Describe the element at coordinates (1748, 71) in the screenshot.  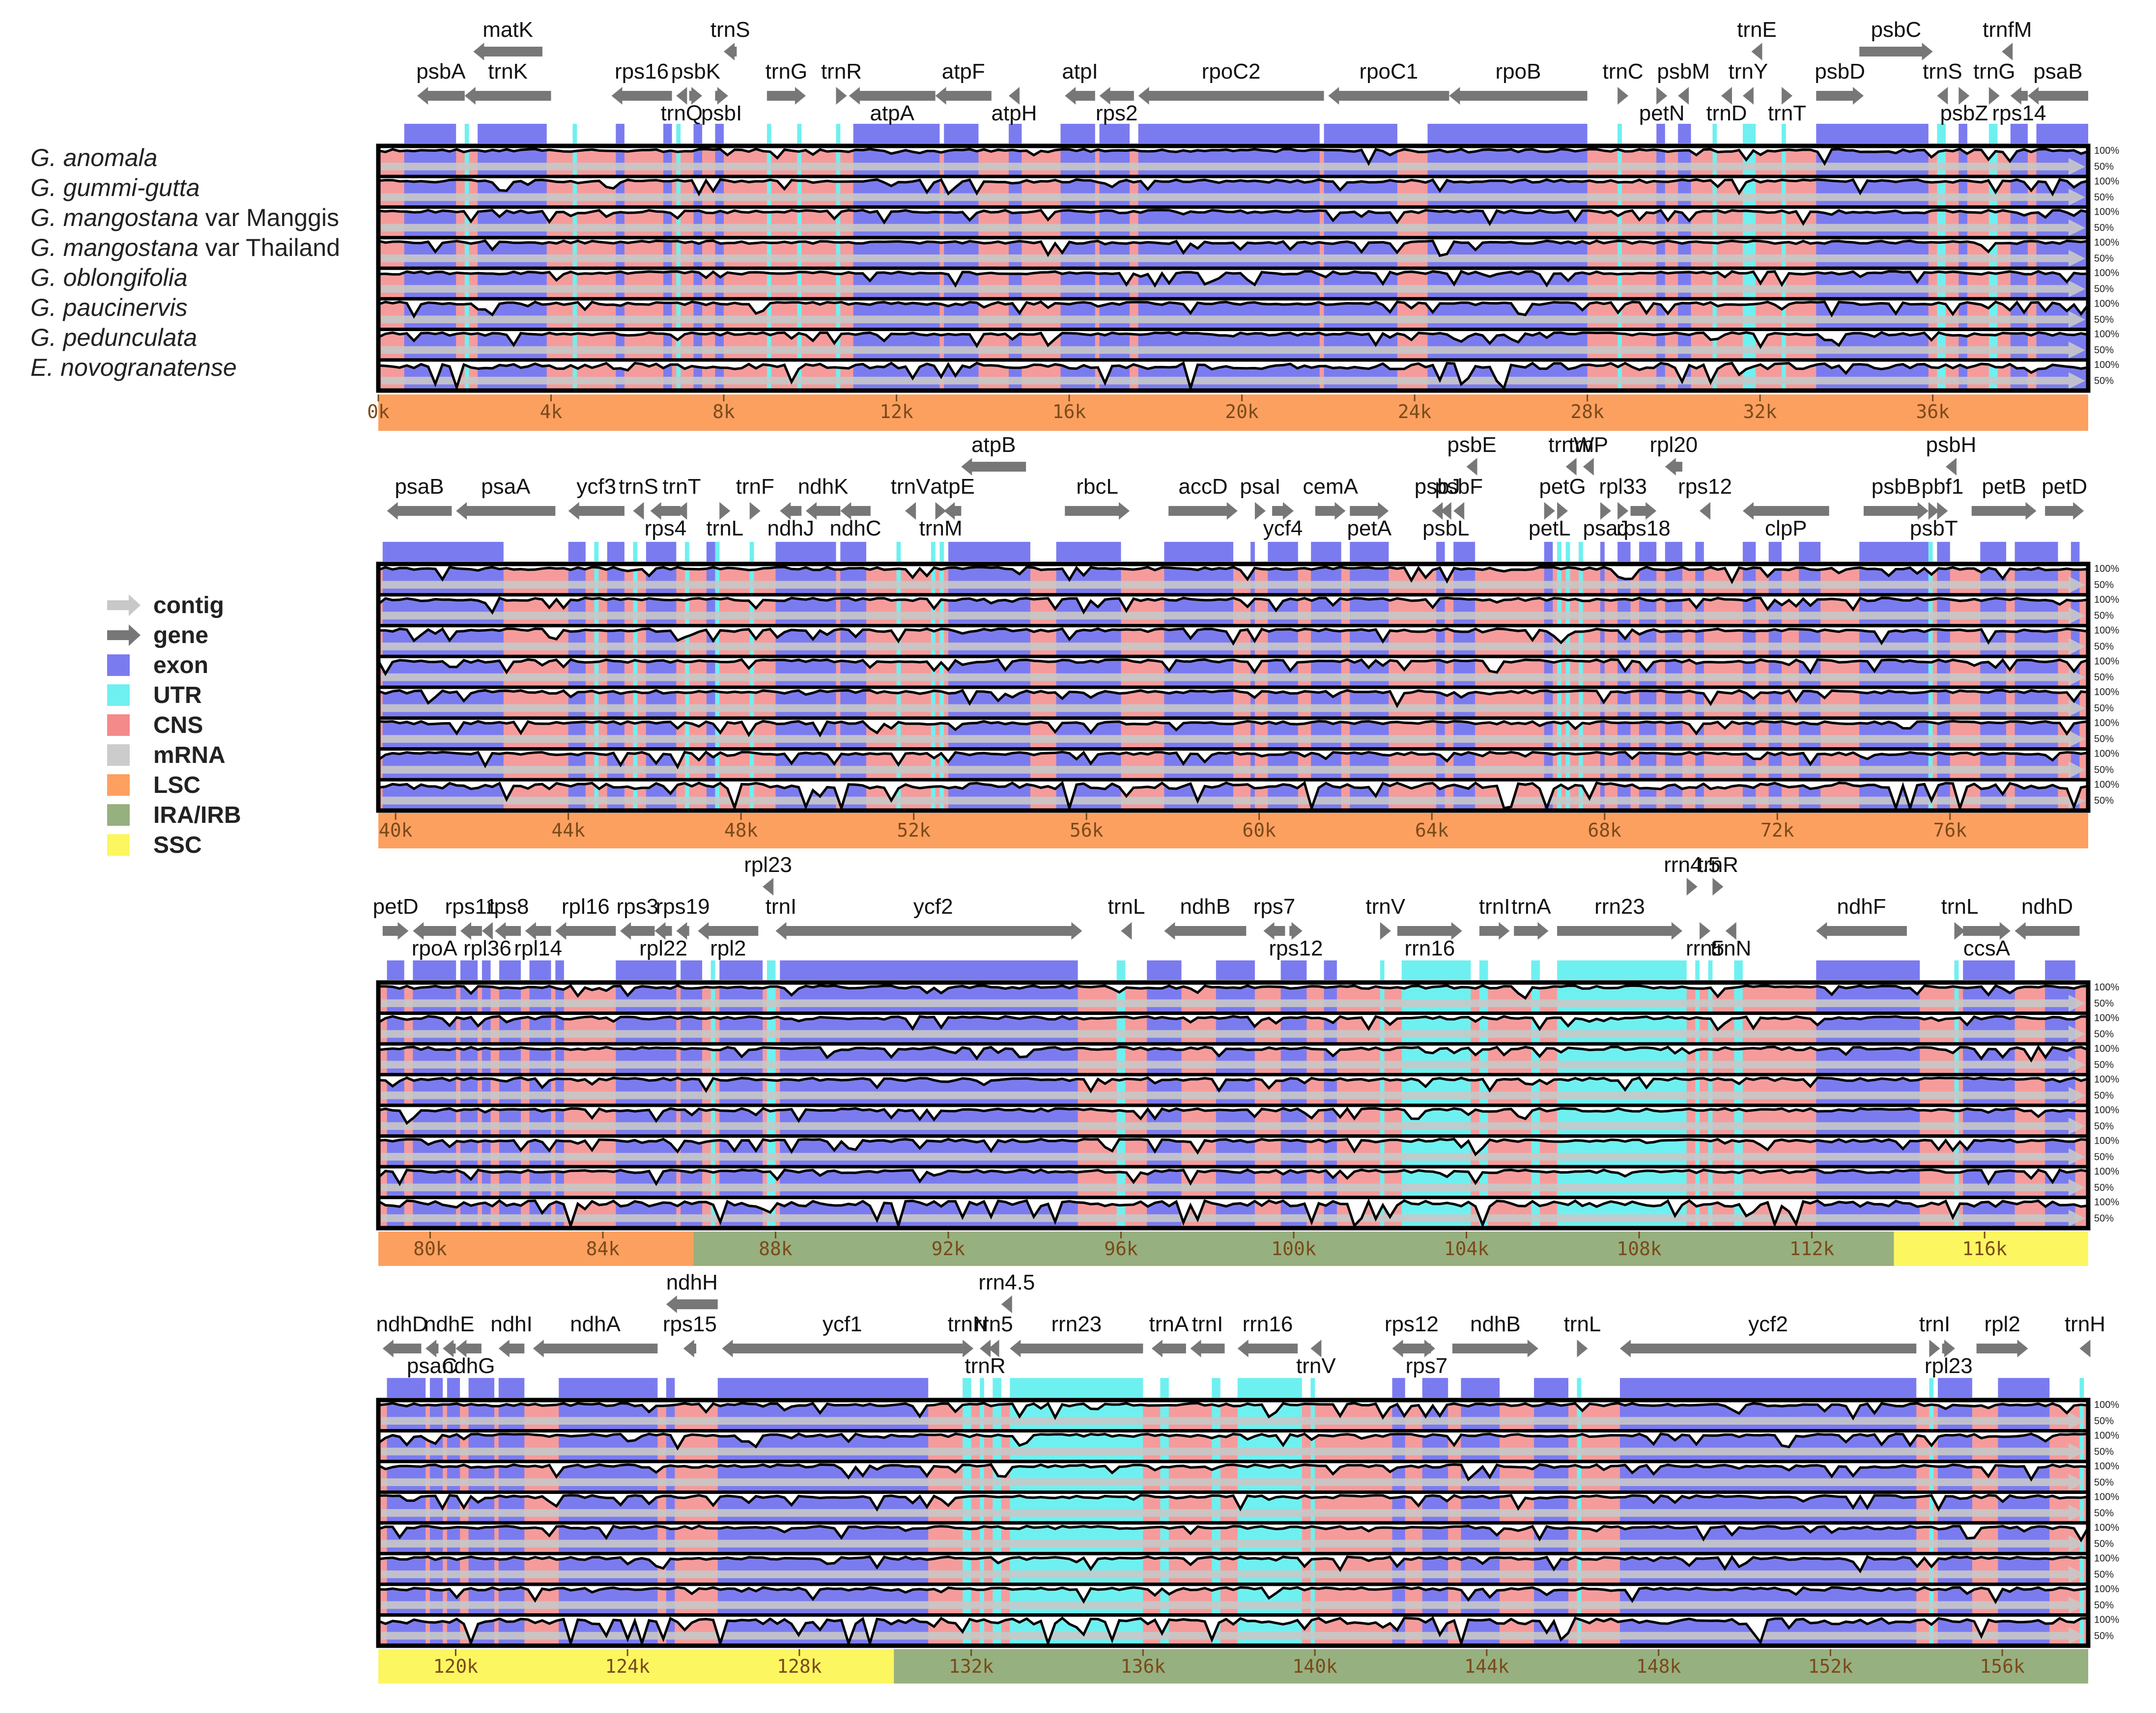
I see `gene-label: trnY` at that location.